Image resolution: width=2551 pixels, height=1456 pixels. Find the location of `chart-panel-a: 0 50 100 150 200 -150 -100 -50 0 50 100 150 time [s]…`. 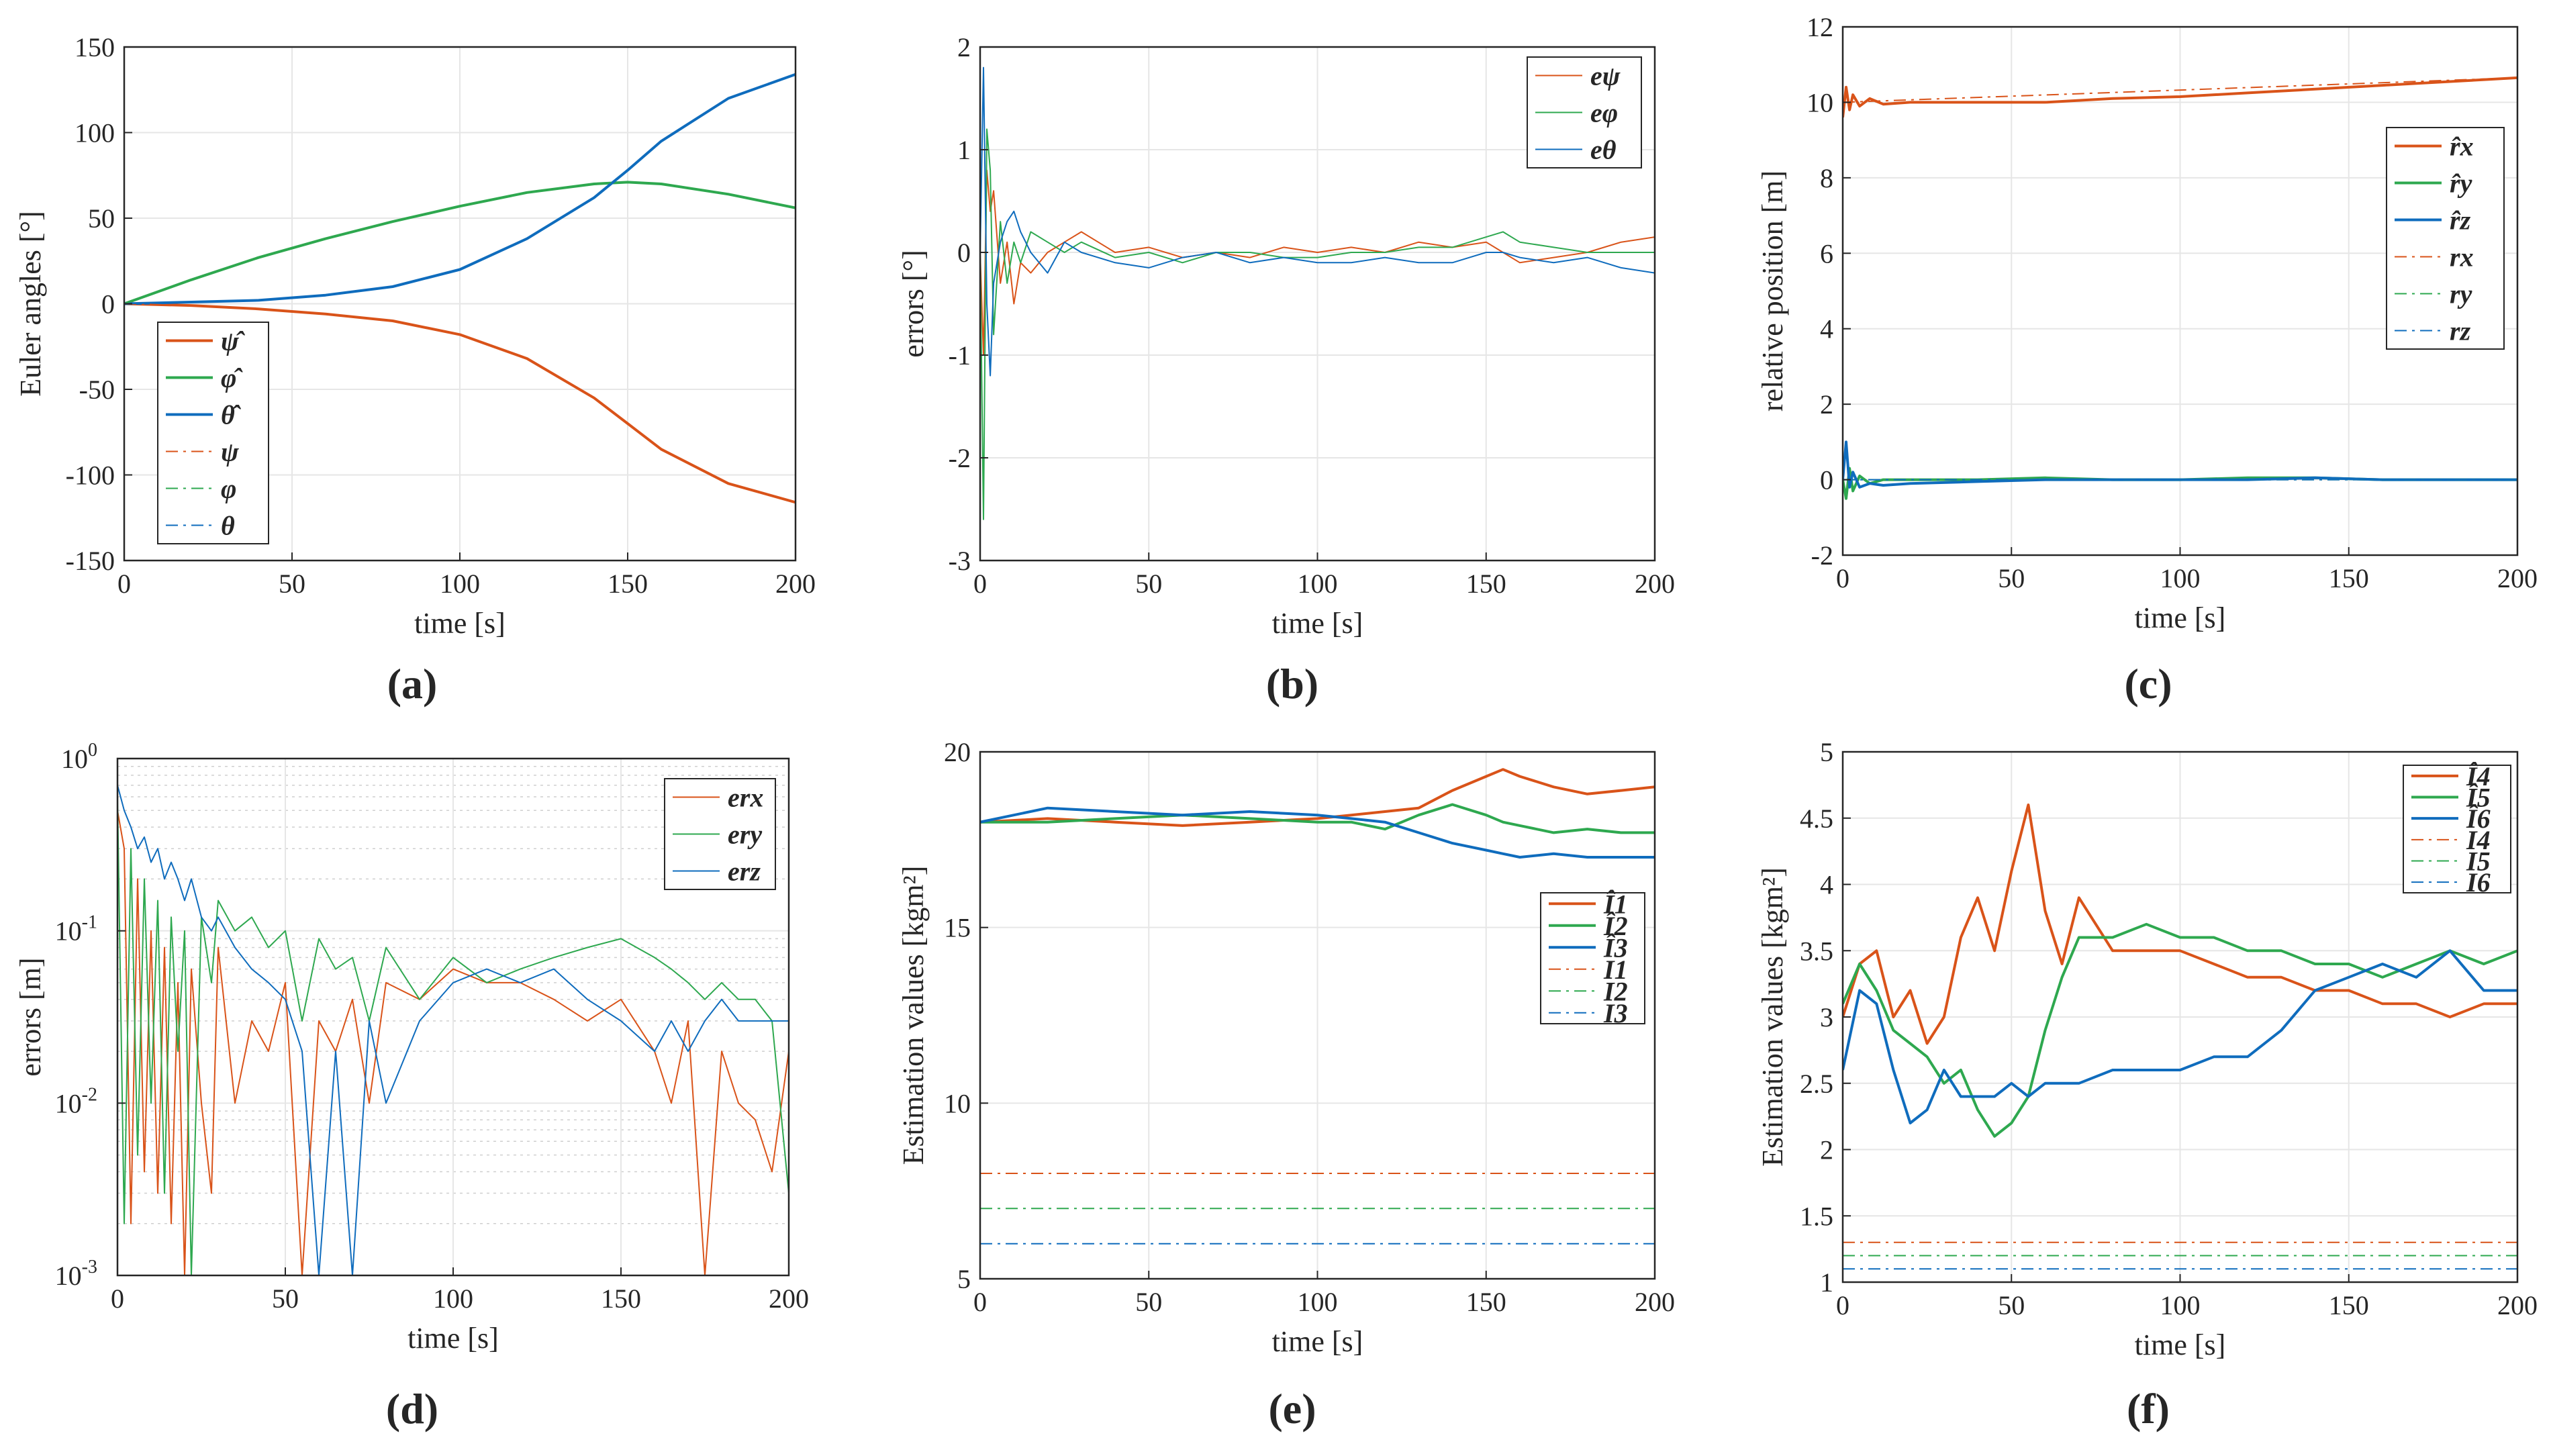

chart-panel-a: 0 50 100 150 200 -150 -100 -50 0 50 100 150 time [s]… is located at coordinates (415, 370).